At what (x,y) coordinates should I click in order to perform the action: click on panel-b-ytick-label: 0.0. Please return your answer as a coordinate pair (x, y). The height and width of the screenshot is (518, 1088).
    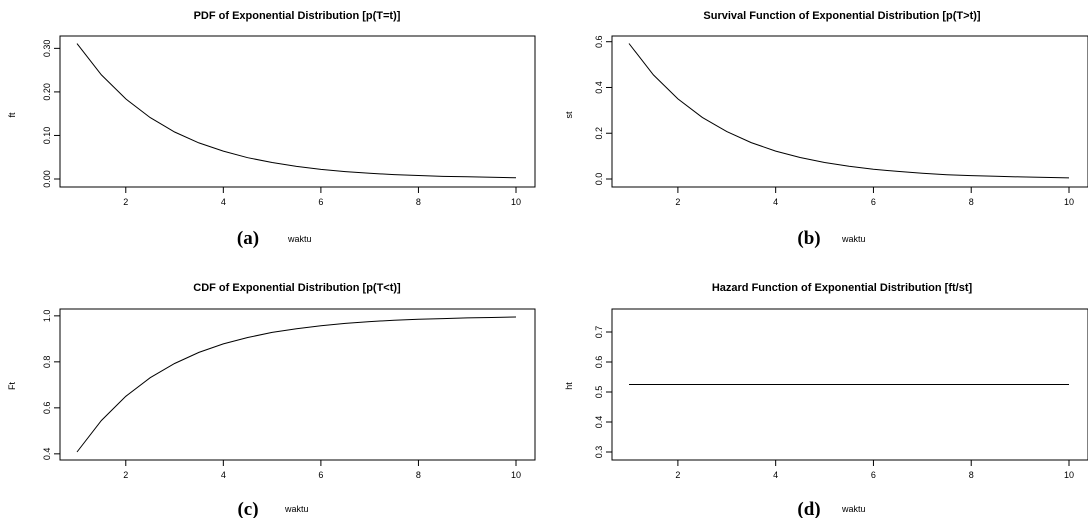
    Looking at the image, I should click on (599, 179).